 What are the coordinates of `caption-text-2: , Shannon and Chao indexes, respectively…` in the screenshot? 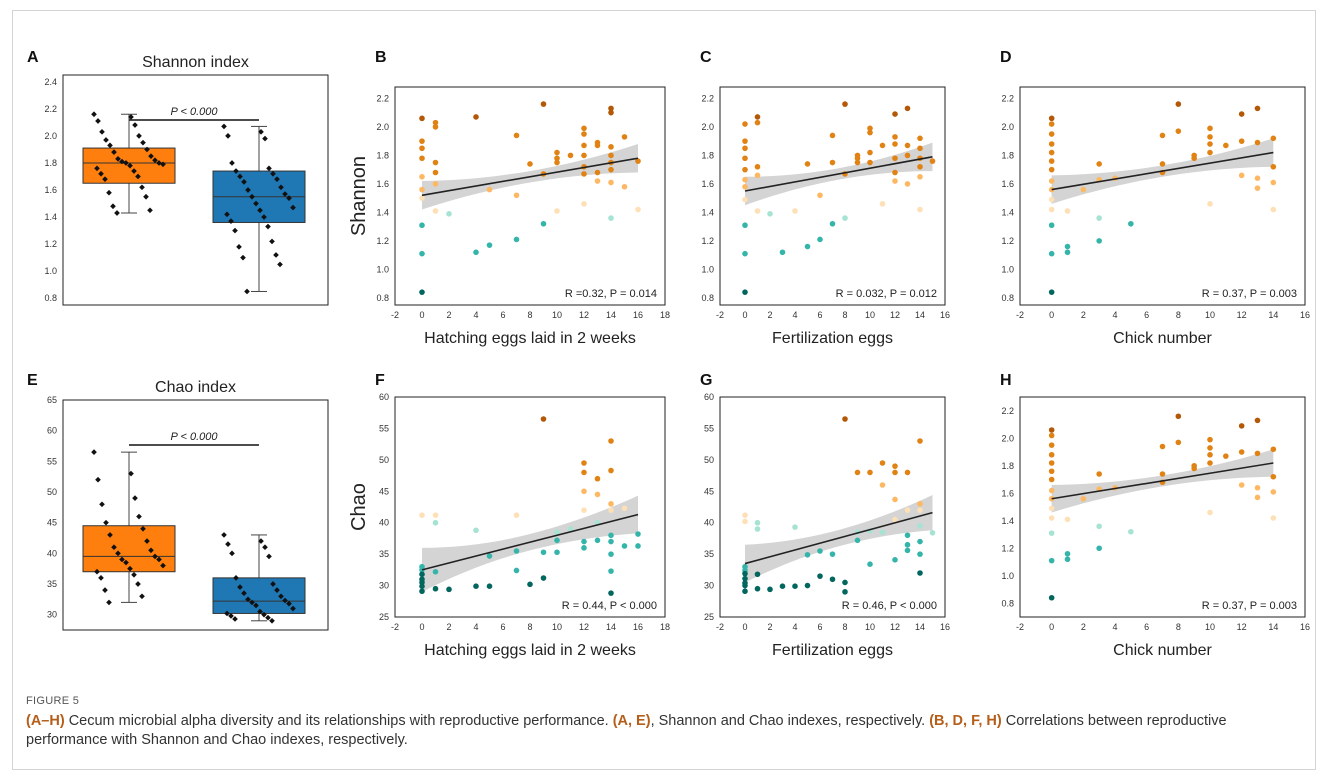 It's located at (790, 721).